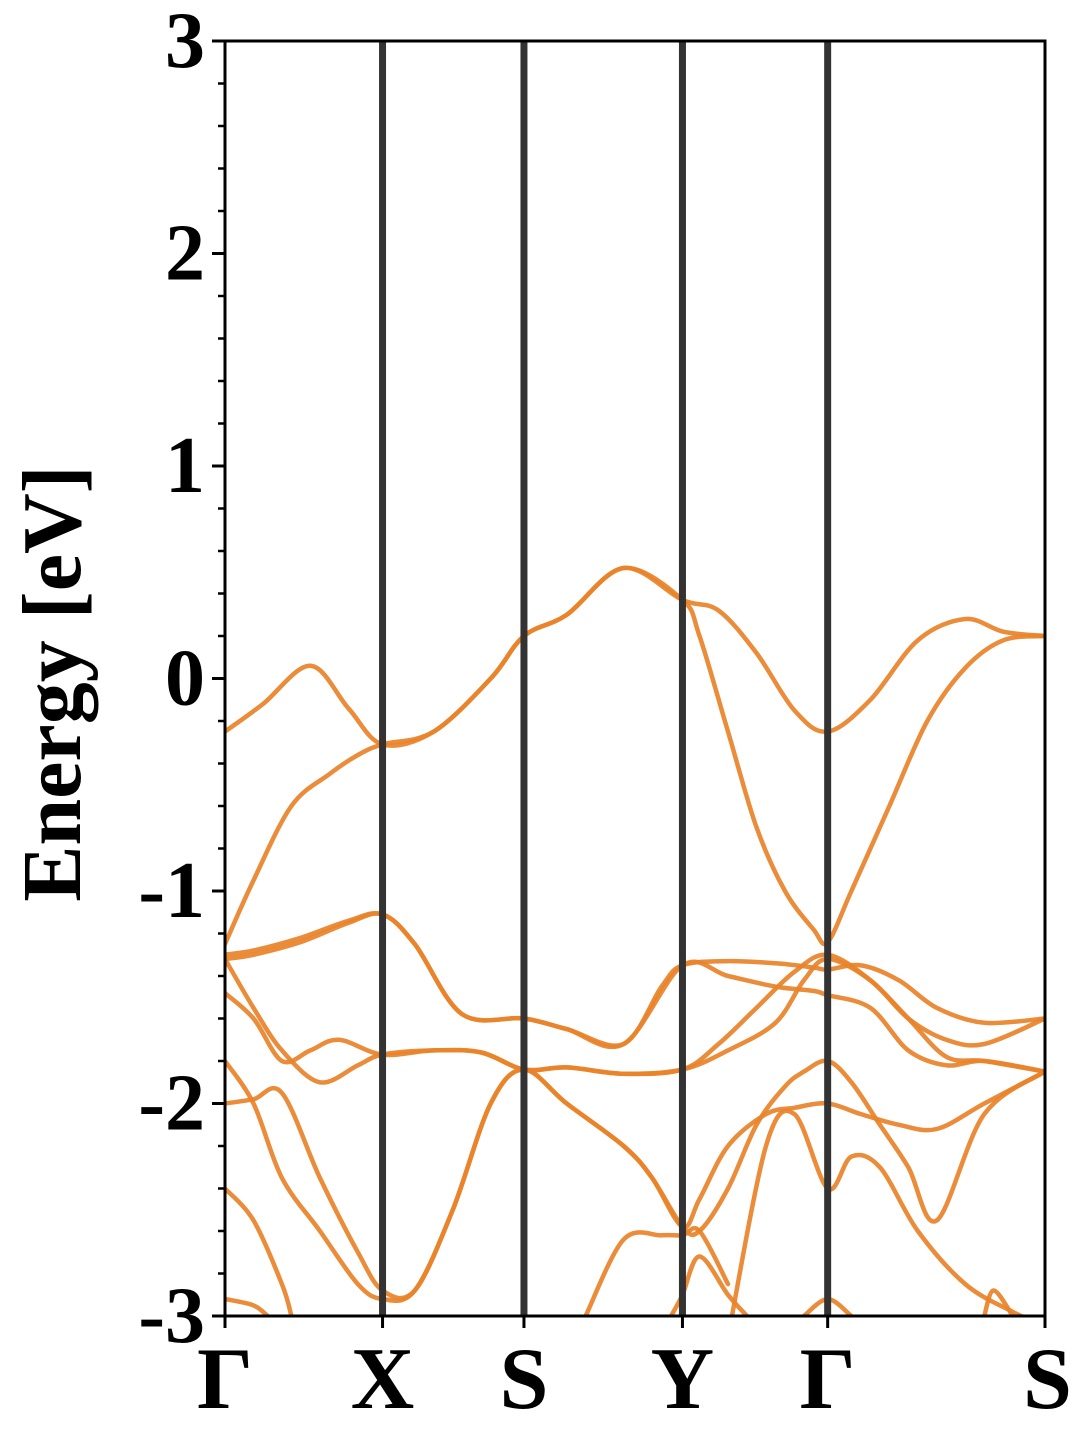 This screenshot has height=1440, width=1080. Describe the element at coordinates (683, 1379) in the screenshot. I see `x-tick-label: Y` at that location.